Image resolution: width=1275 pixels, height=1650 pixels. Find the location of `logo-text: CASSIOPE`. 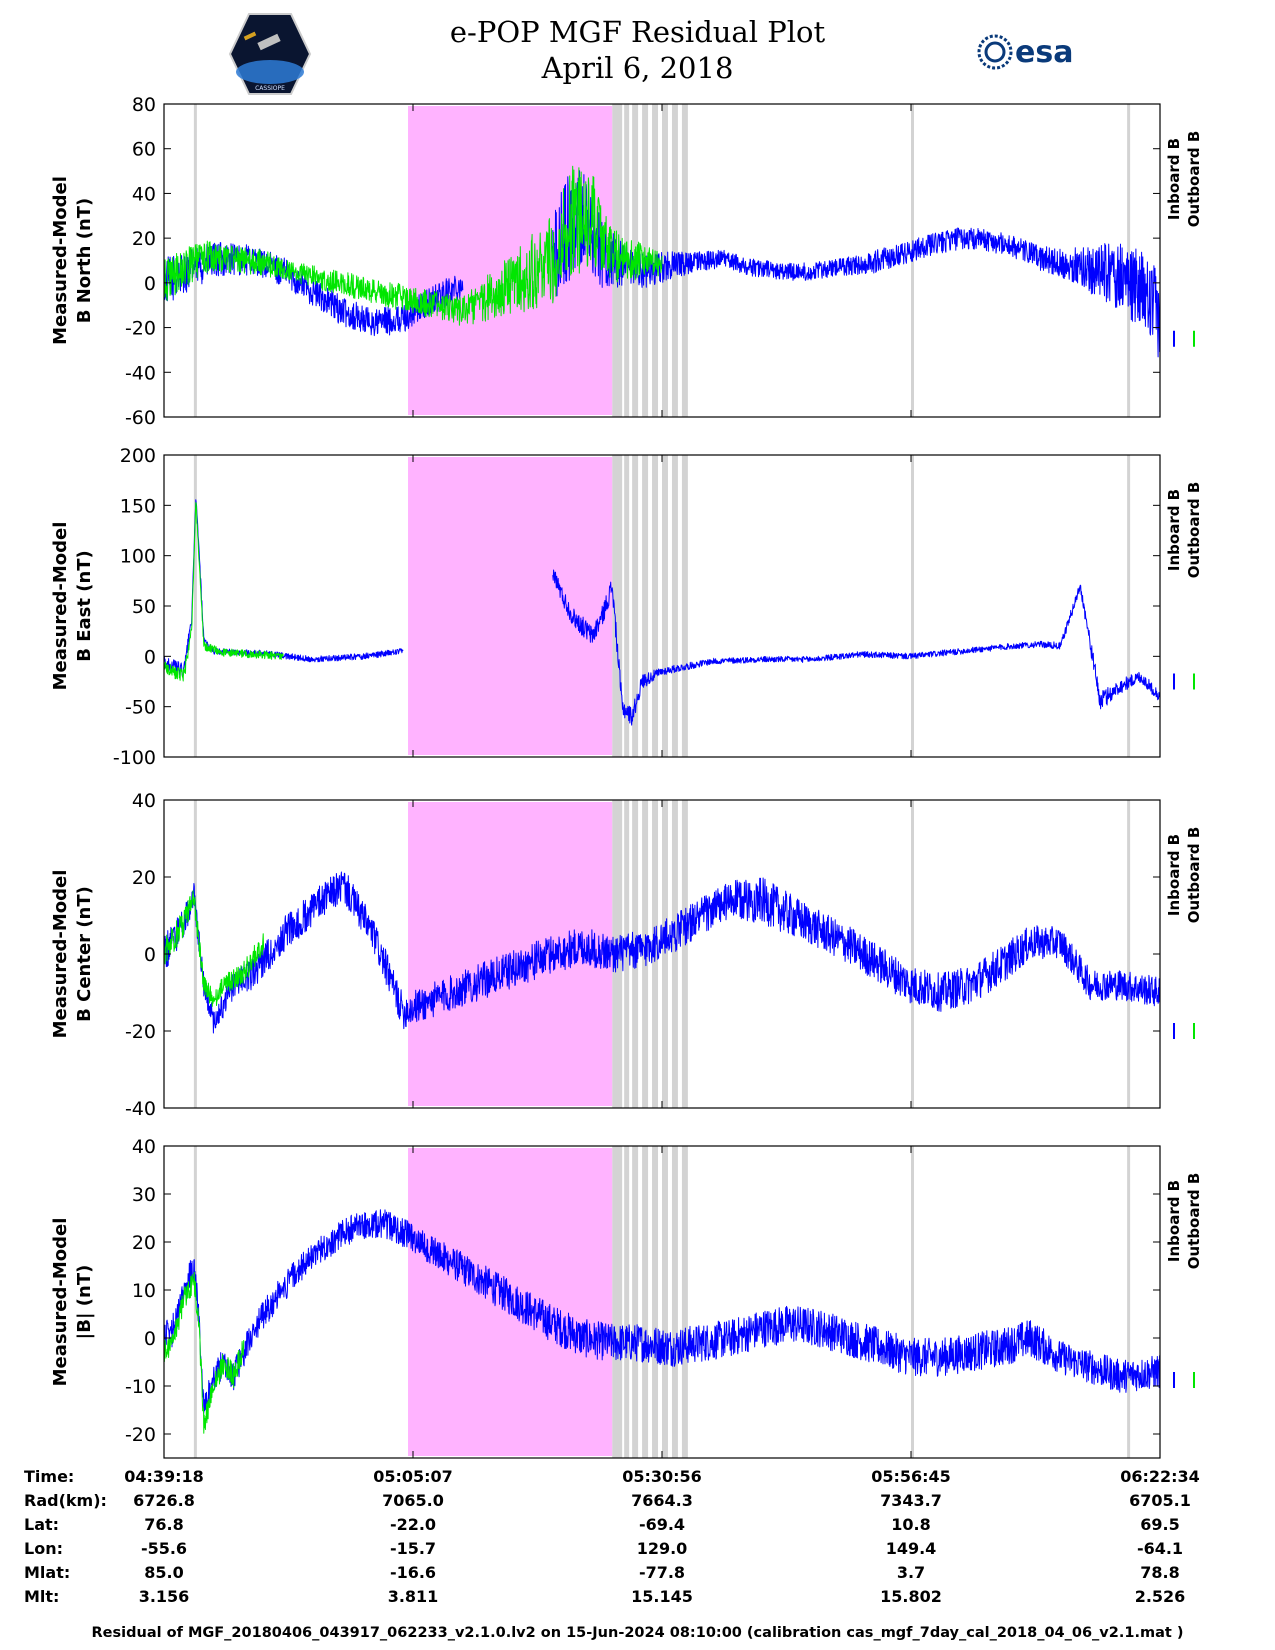

logo-text: CASSIOPE is located at coordinates (270, 88).